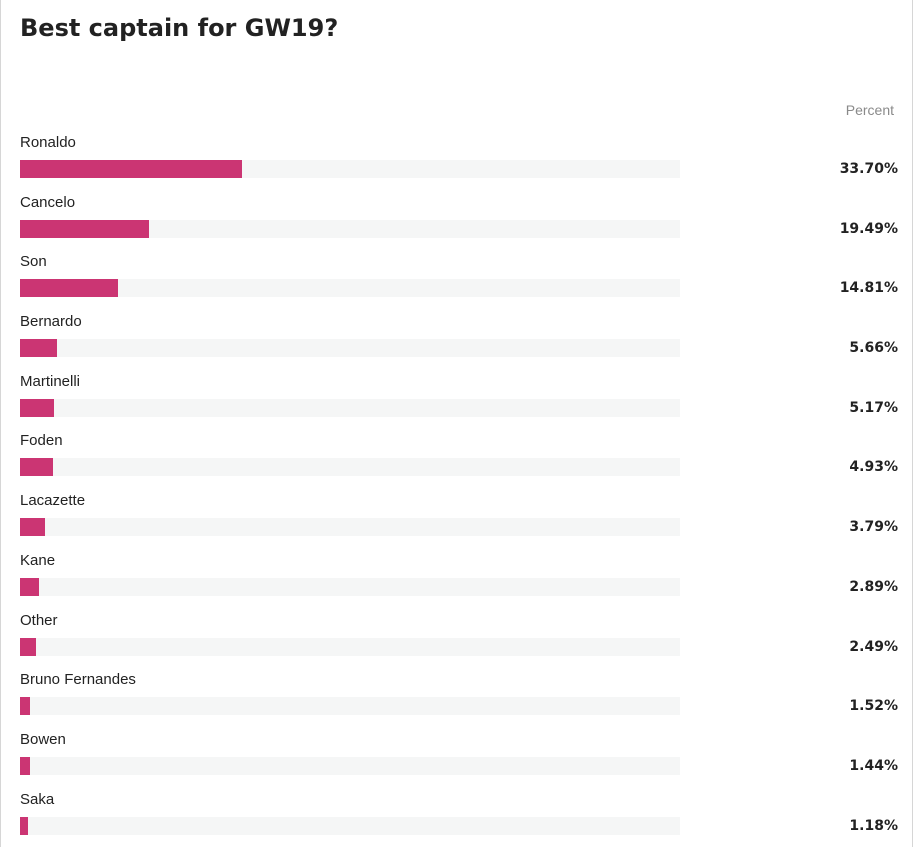 The width and height of the screenshot is (915, 847). What do you see at coordinates (78, 680) in the screenshot?
I see `bar-label: Bruno Fernandes` at bounding box center [78, 680].